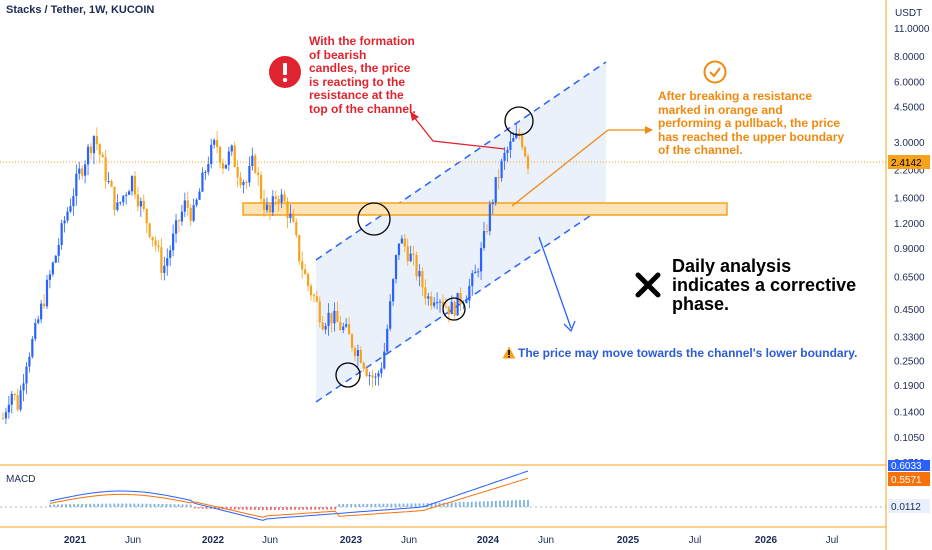 The width and height of the screenshot is (932, 550). What do you see at coordinates (909, 465) in the screenshot?
I see `macd-badge-blue` at bounding box center [909, 465].